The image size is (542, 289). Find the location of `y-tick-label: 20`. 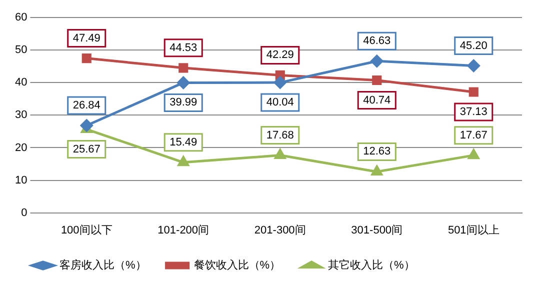

y-tick-label: 20 is located at coordinates (21, 148).